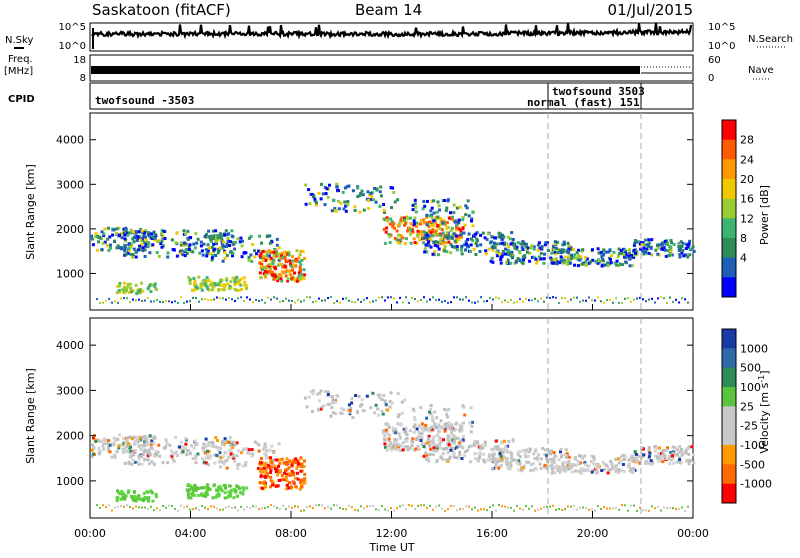 The image size is (800, 558). I want to click on power-ytick-label-0: 1000, so click(70, 273).